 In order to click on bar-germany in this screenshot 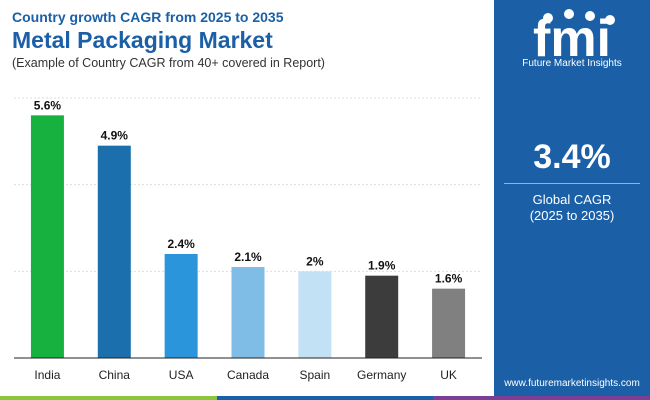, I will do `click(382, 316)`.